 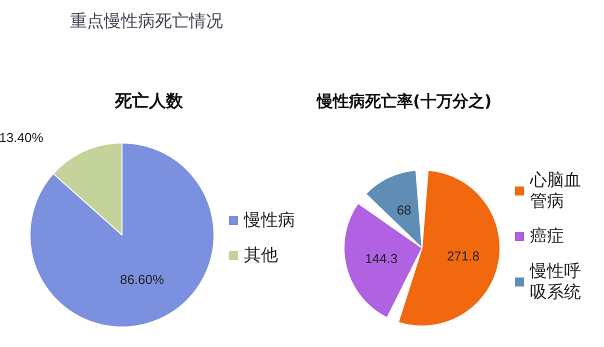 What do you see at coordinates (149, 102) in the screenshot?
I see `chart-subtitle: 死亡人数` at bounding box center [149, 102].